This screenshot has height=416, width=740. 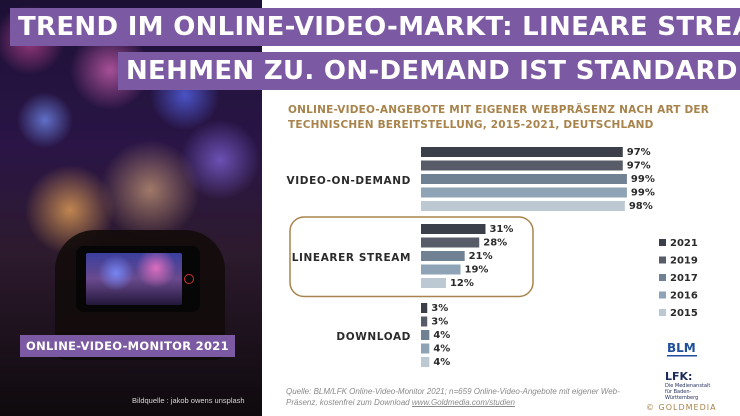 I want to click on data-label: 21%, so click(x=481, y=256).